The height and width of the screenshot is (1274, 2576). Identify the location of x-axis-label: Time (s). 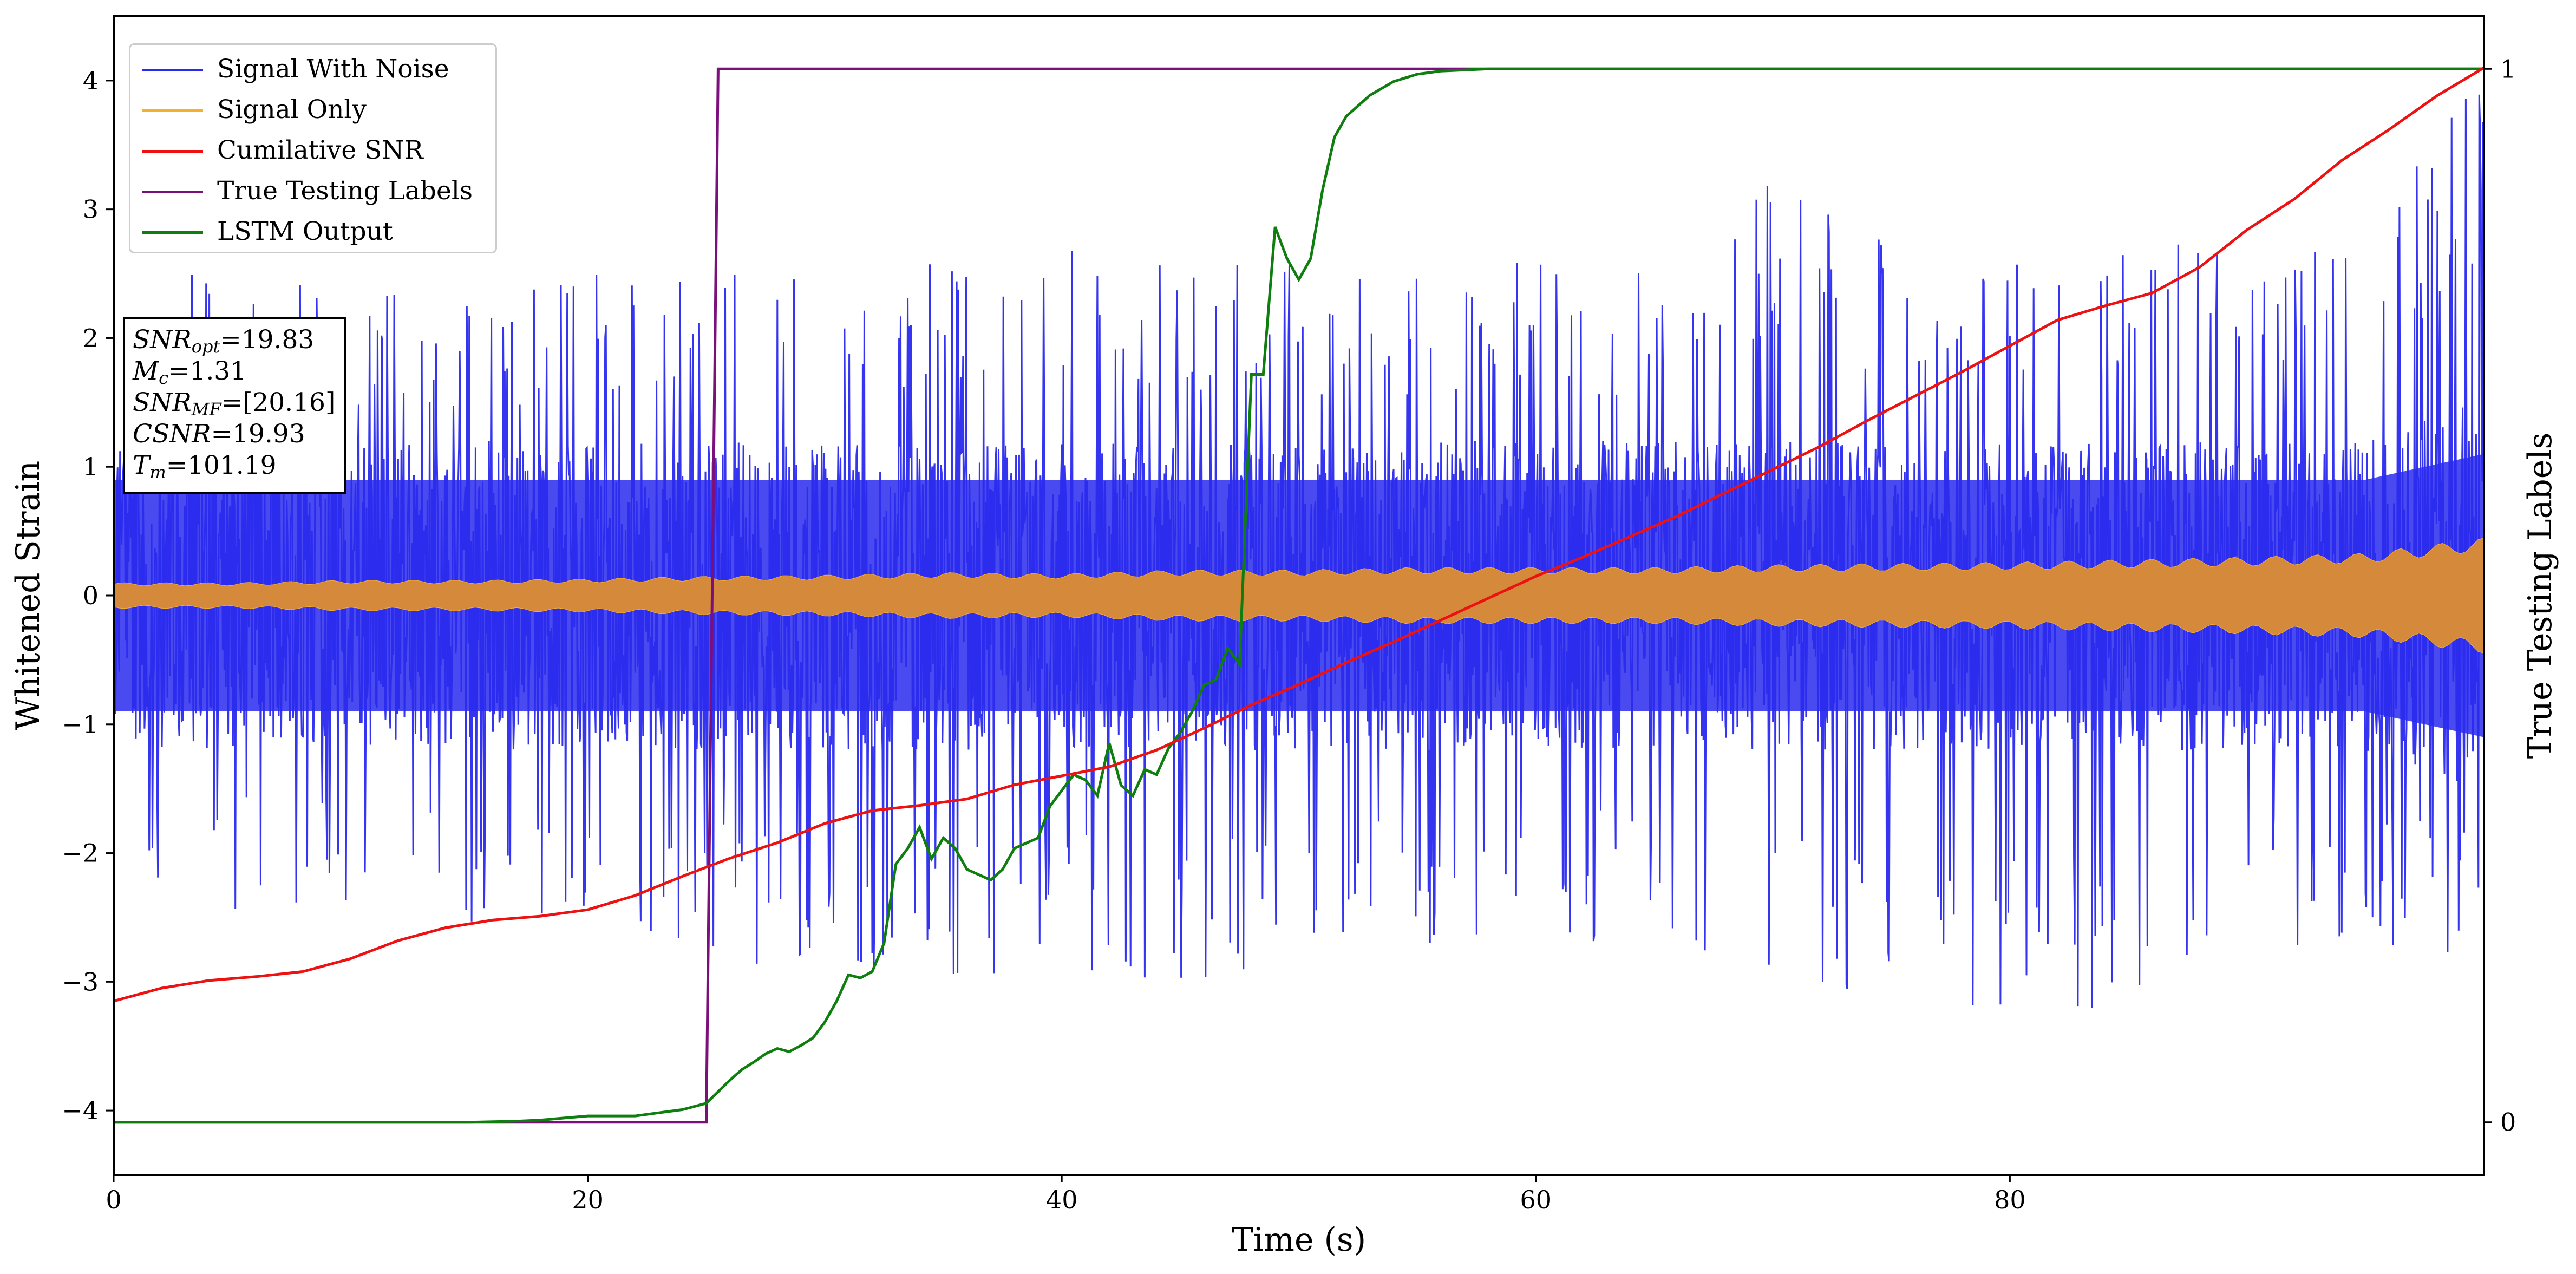
(1299, 1240).